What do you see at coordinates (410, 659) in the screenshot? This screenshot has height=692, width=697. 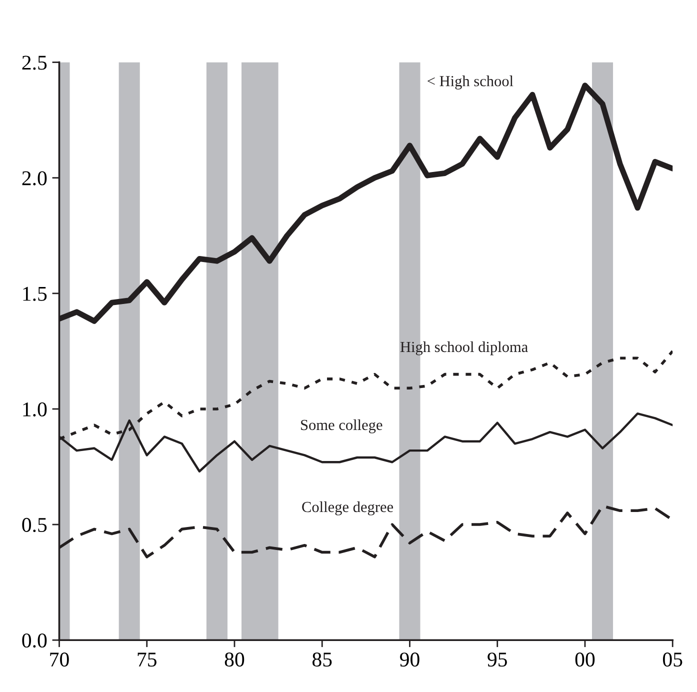 I see `x-tick-label: 90` at bounding box center [410, 659].